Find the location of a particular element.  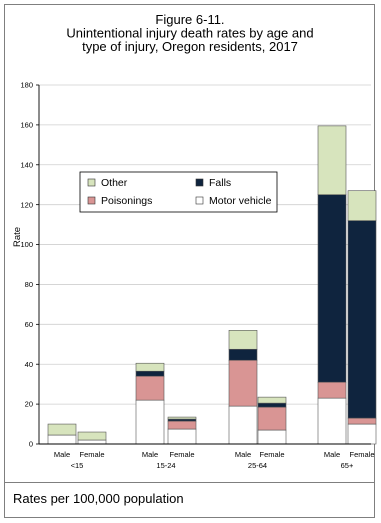

y-tick-label: 100 is located at coordinates (26, 244).